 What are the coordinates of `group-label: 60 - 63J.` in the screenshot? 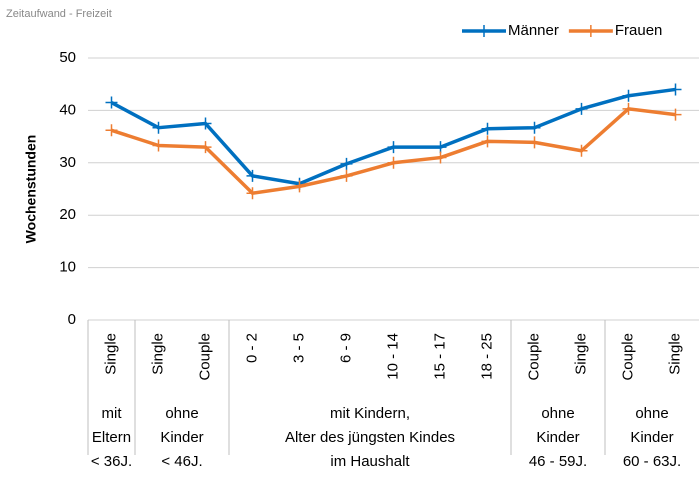 It's located at (652, 461).